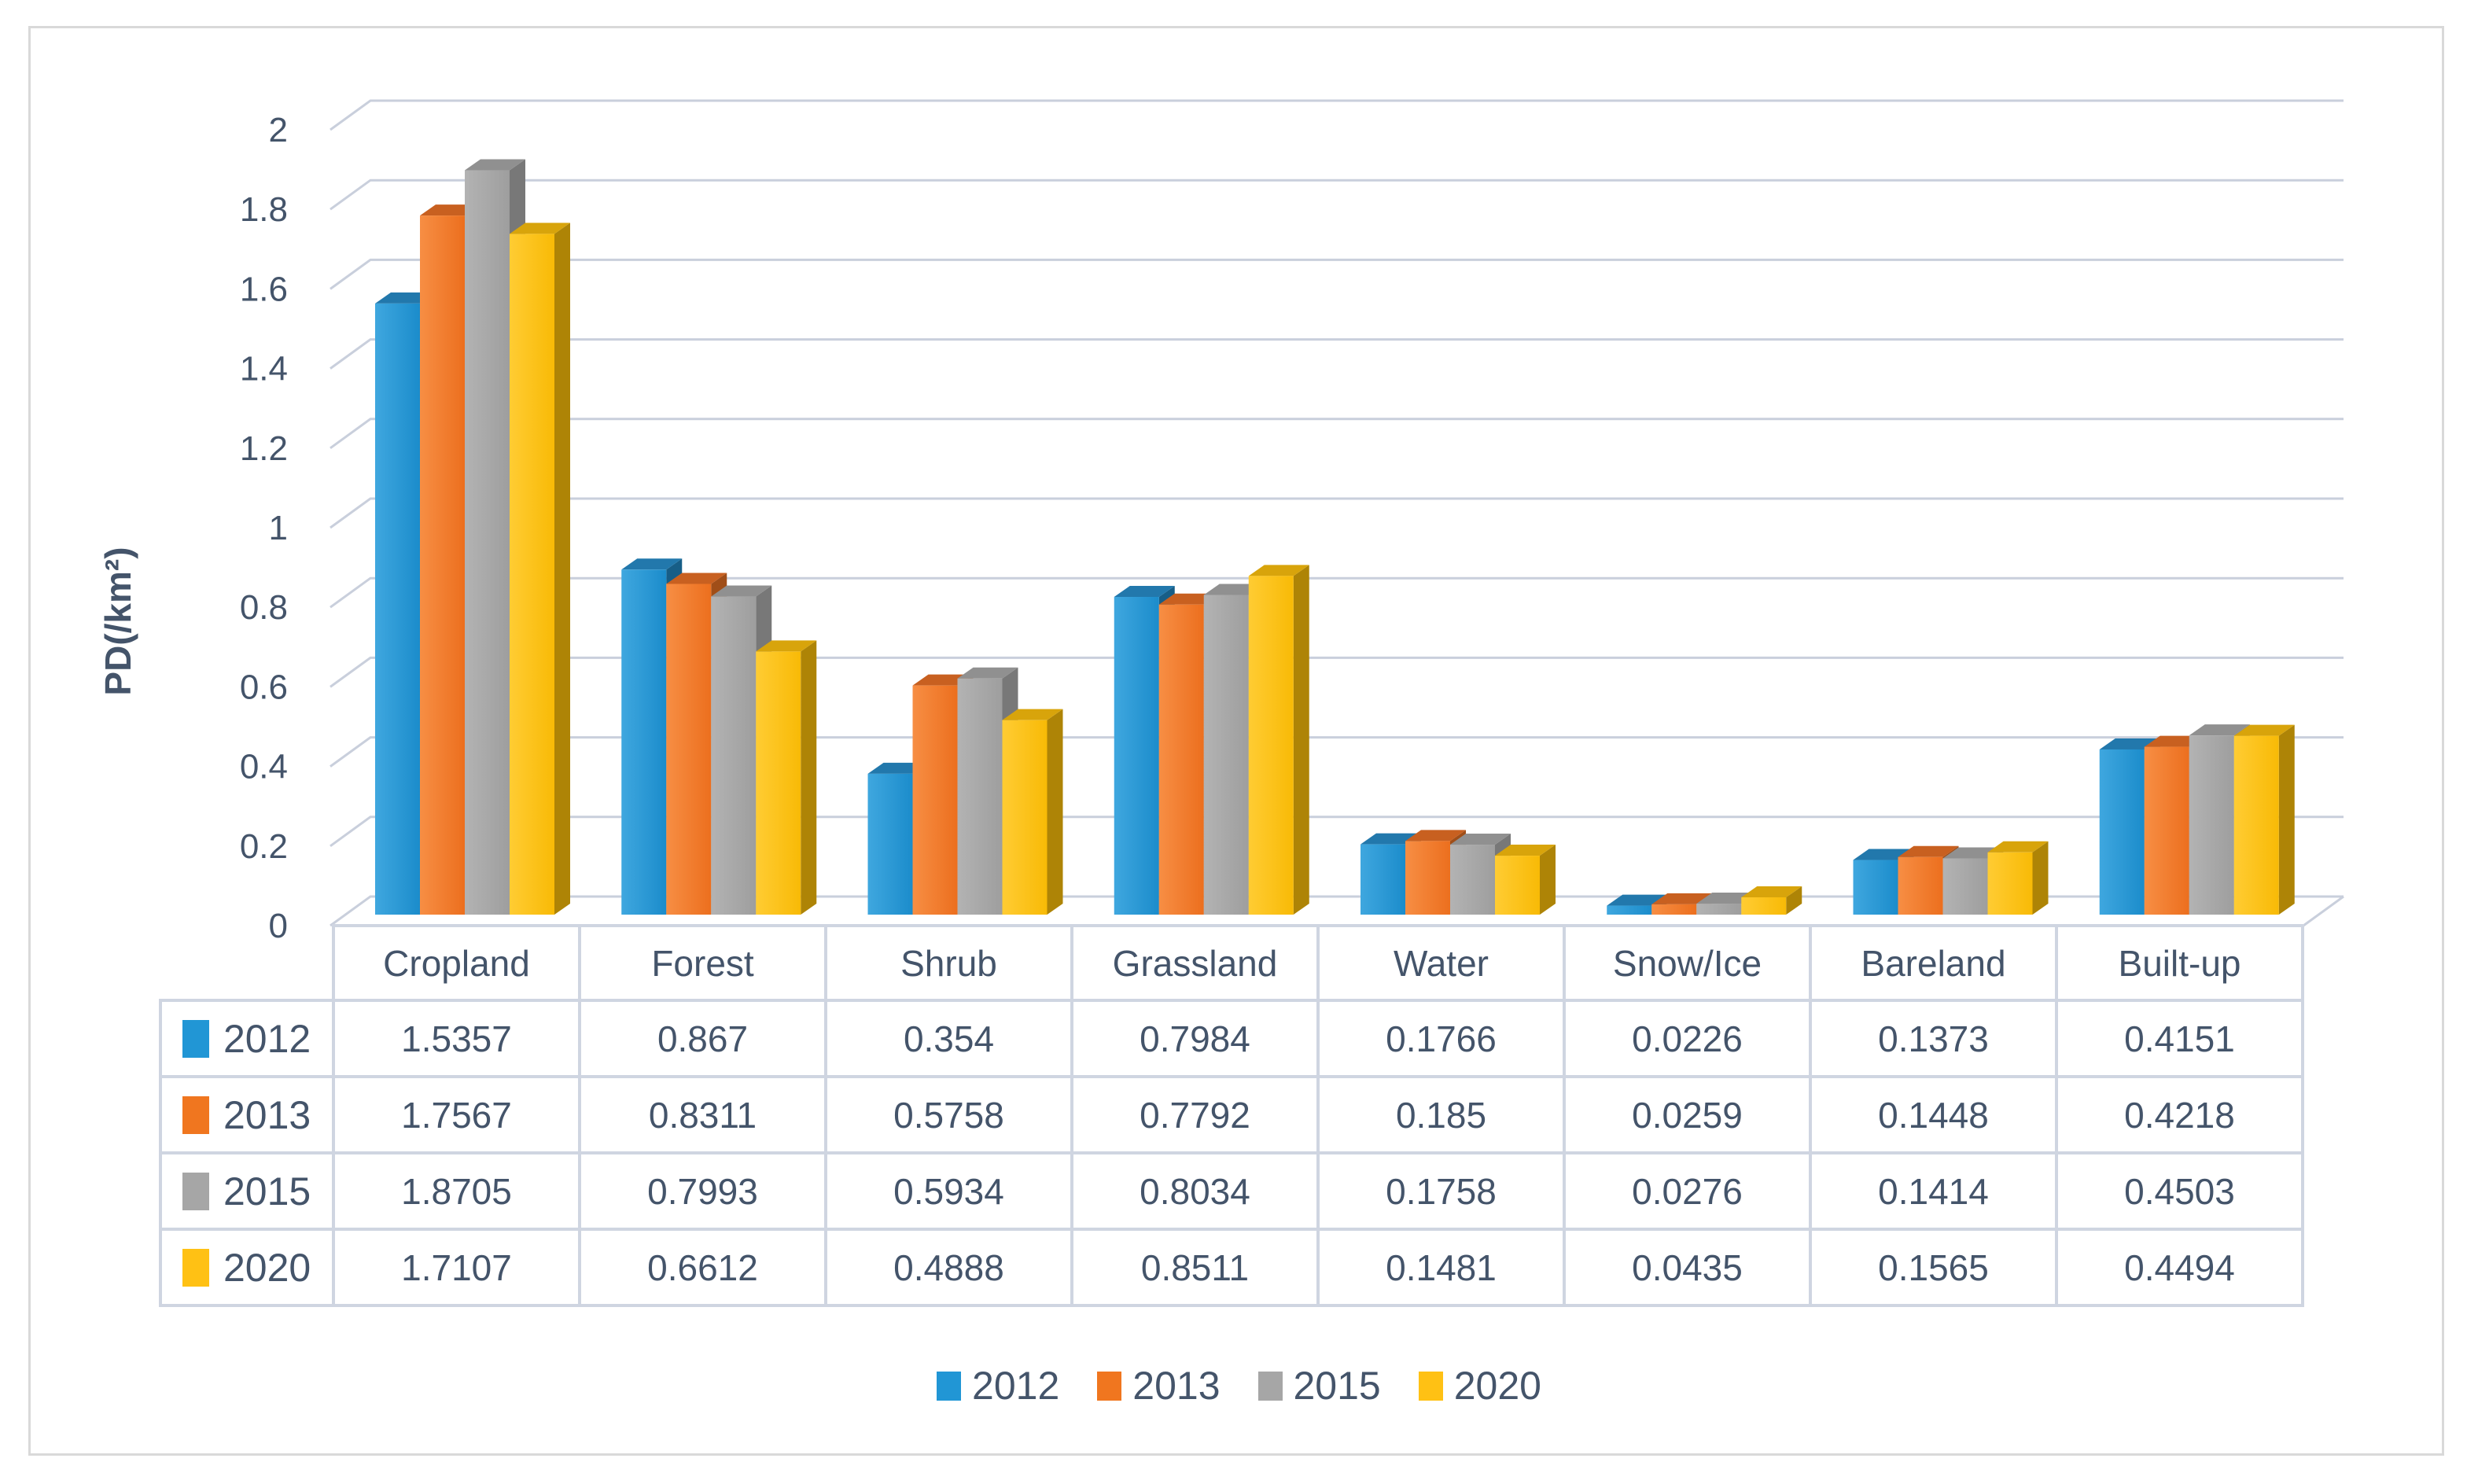 The image size is (2478, 1484). Describe the element at coordinates (1933, 1267) in the screenshot. I see `value-cell: 0.1565` at that location.